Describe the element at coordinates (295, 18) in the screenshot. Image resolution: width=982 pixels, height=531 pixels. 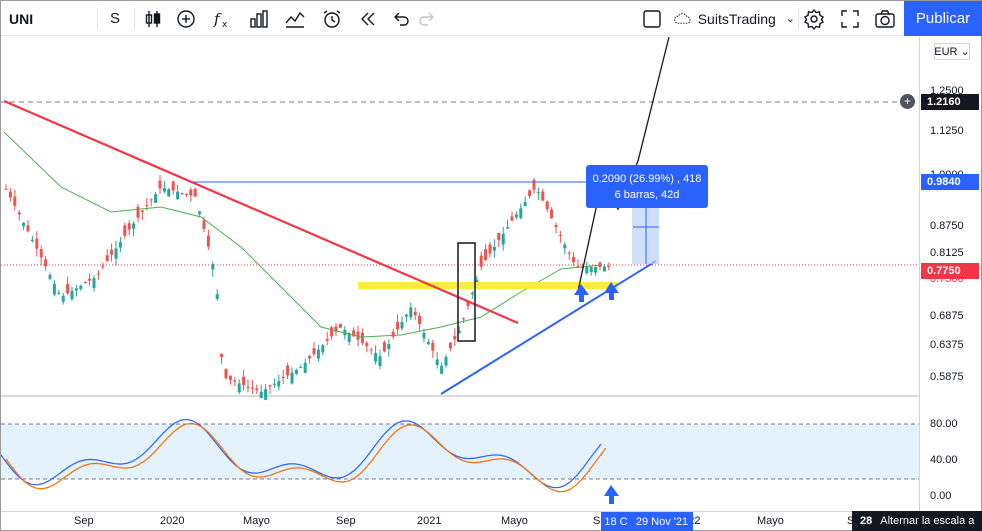
I see `templates-icon` at that location.